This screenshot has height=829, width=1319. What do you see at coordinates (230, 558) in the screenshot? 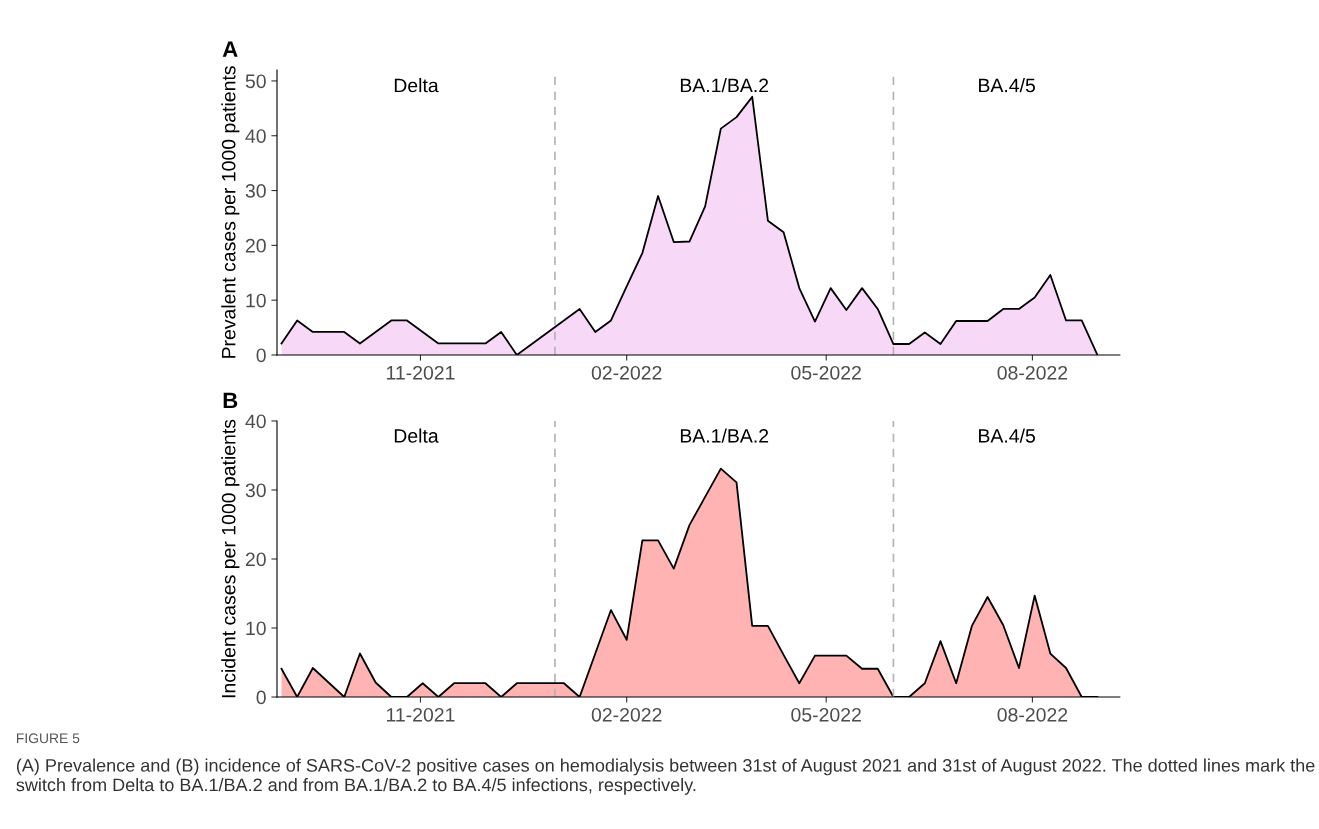
I see `y-axis-title: Incident cases per 1000 patients` at bounding box center [230, 558].